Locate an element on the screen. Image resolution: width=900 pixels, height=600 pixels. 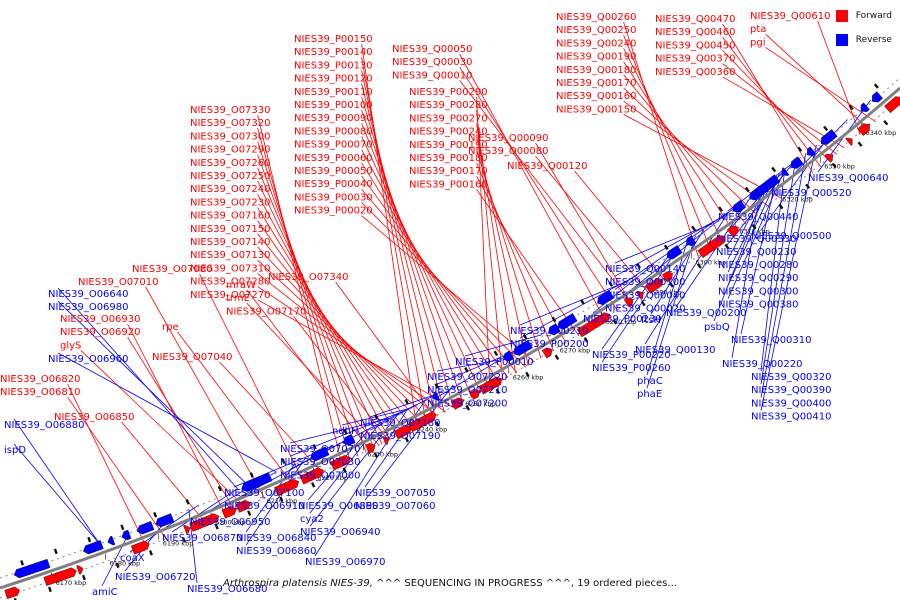
gene-label: NIES39_Q00120 is located at coordinates (547, 166).